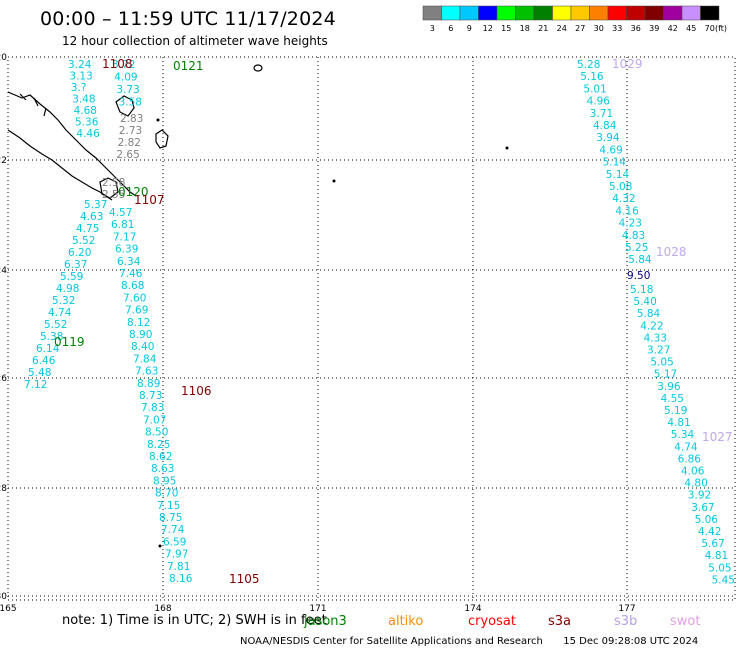 This screenshot has width=740, height=650. Describe the element at coordinates (8, 609) in the screenshot. I see `lon-tick-label: 165` at that location.